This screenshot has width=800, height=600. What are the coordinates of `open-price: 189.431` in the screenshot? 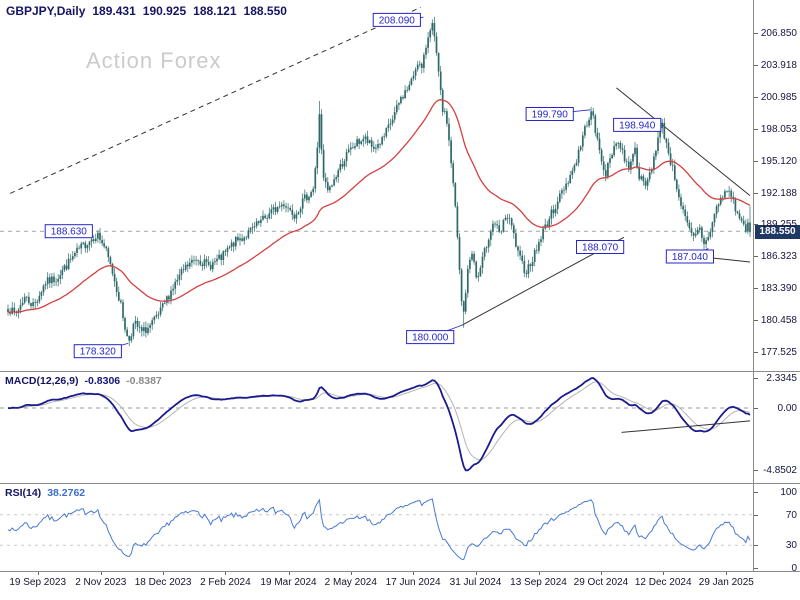 It's located at (114, 11).